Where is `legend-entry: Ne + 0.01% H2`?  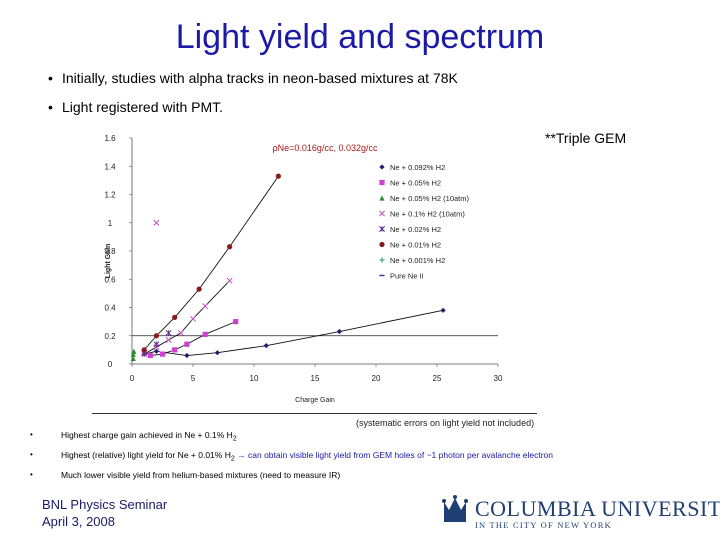 legend-entry: Ne + 0.01% H2 is located at coordinates (415, 245).